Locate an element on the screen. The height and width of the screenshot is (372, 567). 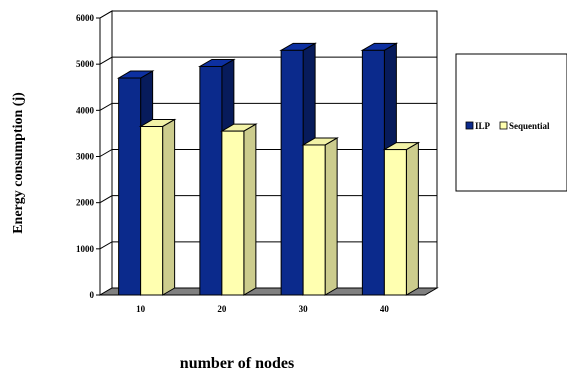
y-tick-label: 5000 is located at coordinates (85, 64).